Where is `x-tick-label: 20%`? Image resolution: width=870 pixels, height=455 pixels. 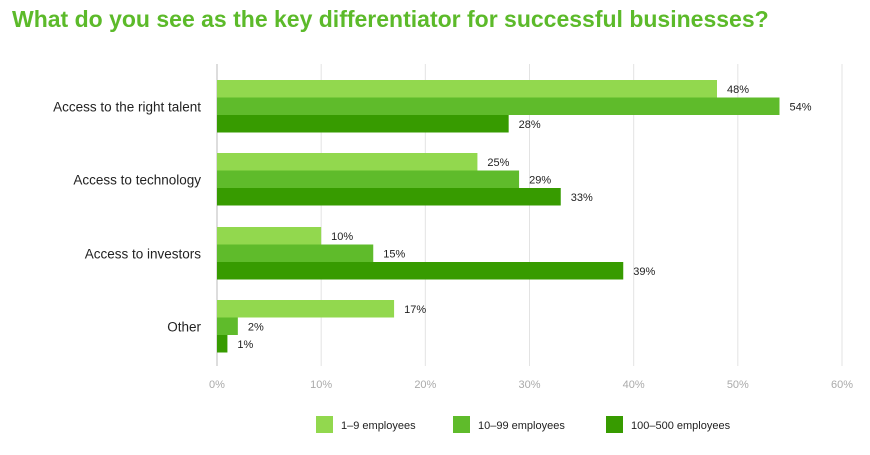
x-tick-label: 20% is located at coordinates (425, 385).